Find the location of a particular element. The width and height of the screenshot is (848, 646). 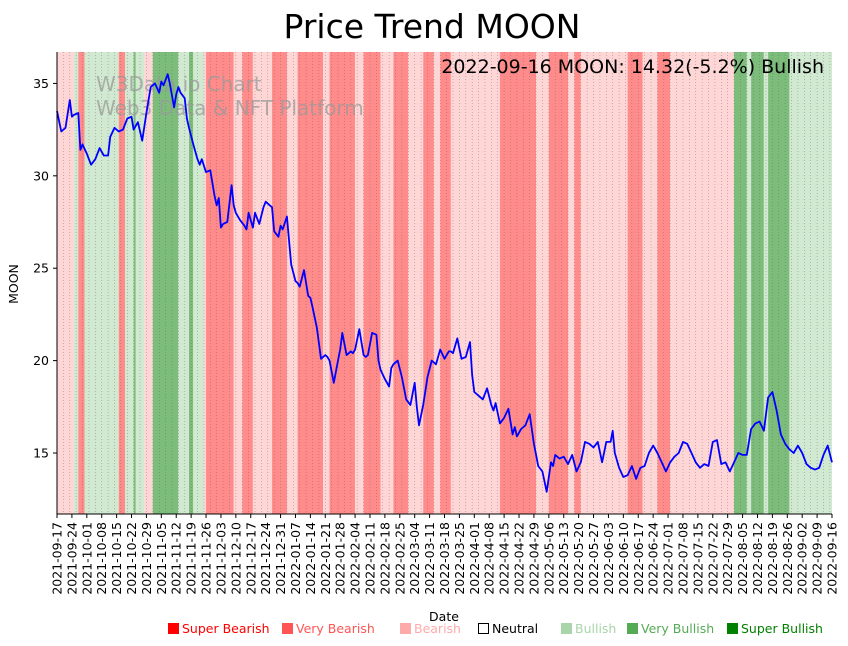

x-tick-label: 2022-06-10 is located at coordinates (623, 558).